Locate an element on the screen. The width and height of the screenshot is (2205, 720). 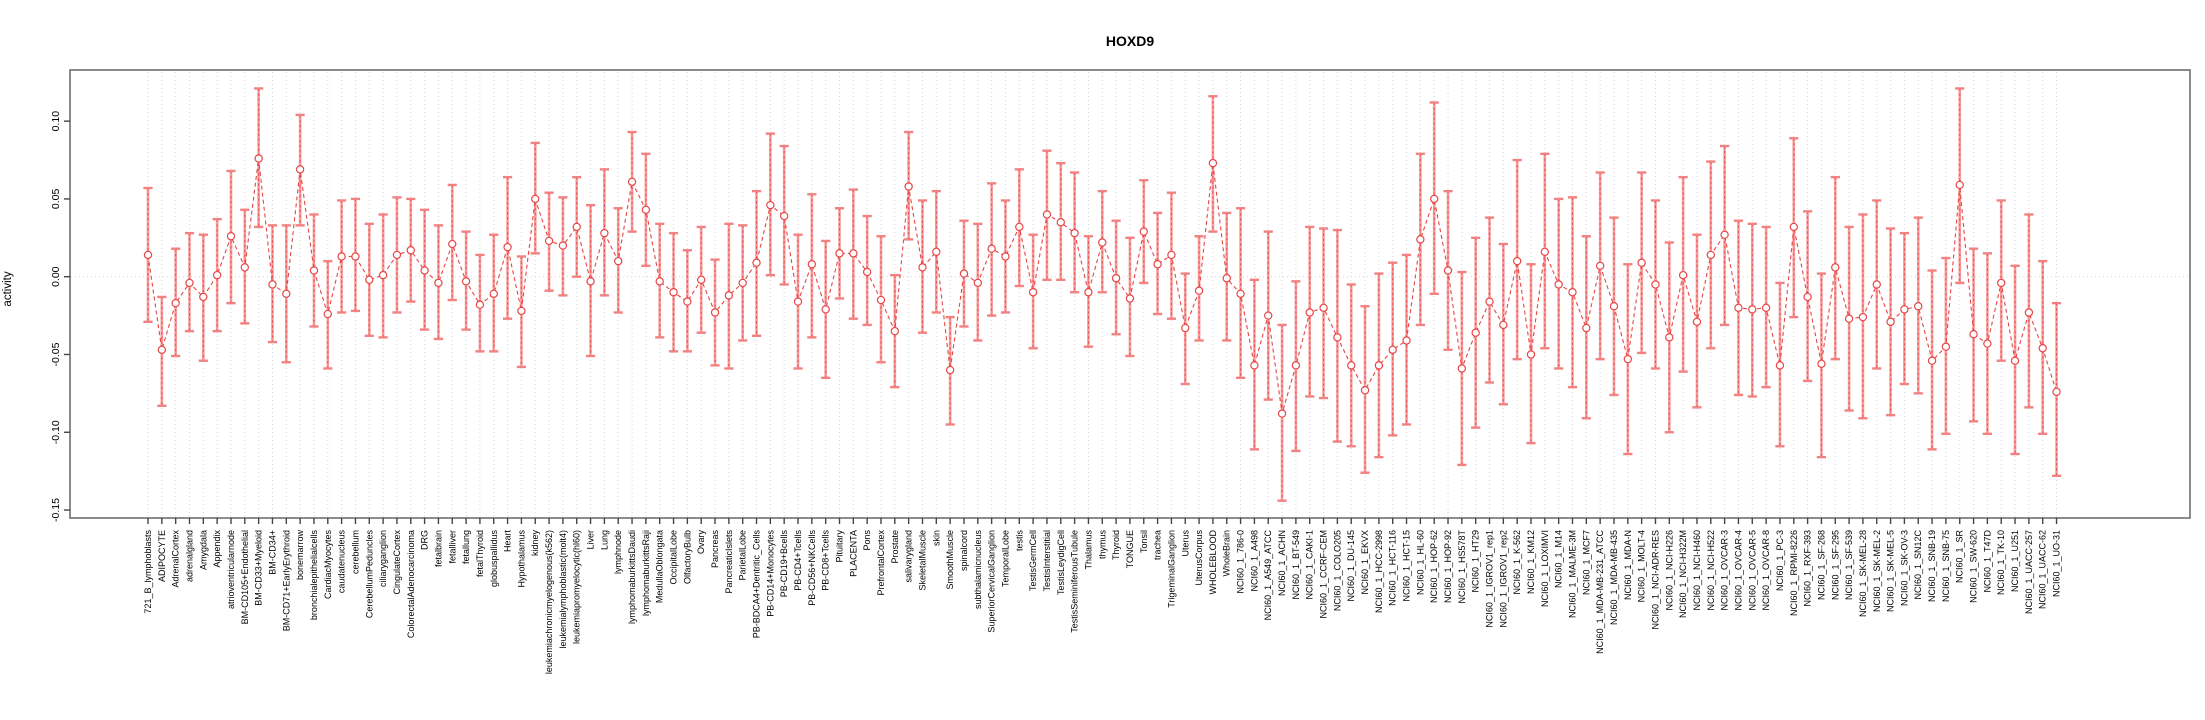
svg-text: TestisSeminiferousTubule is located at coordinates (1075, 581).